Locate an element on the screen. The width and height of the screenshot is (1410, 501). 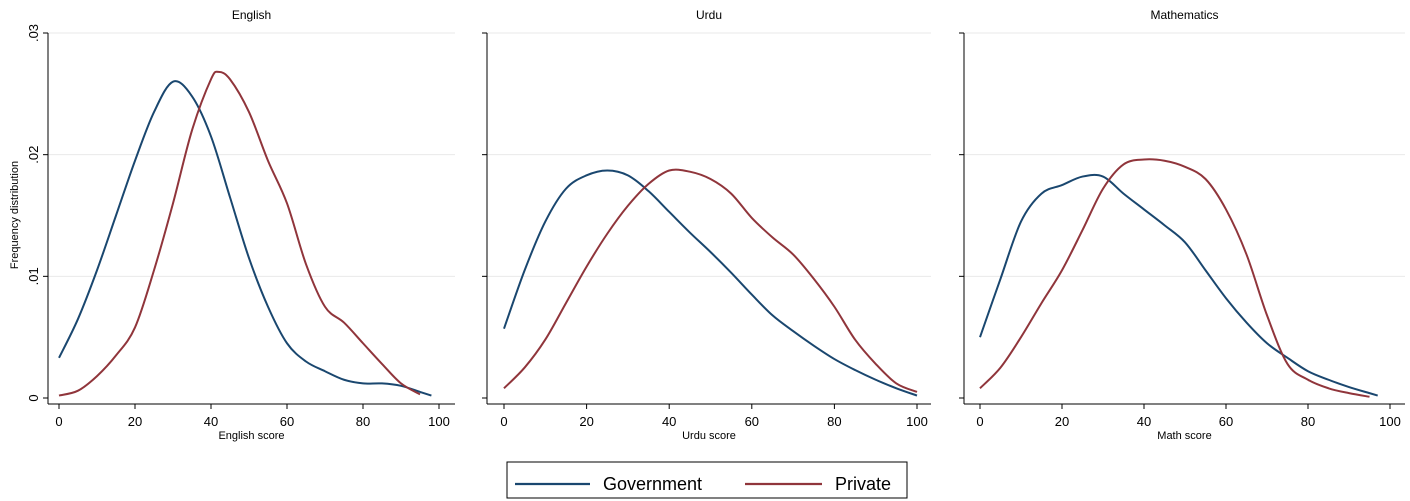
panel-english-xlabel: English score is located at coordinates (251, 436).